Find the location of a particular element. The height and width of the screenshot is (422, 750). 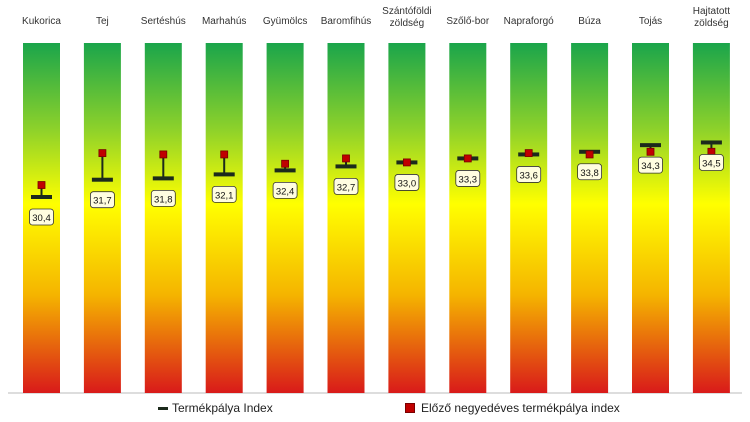

legend-previous-label: Előző negyedéves termékpálya index is located at coordinates (520, 408).